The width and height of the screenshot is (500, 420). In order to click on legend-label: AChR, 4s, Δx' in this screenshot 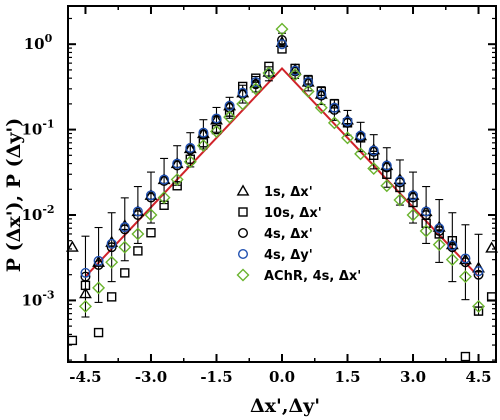, I will do `click(312, 276)`.